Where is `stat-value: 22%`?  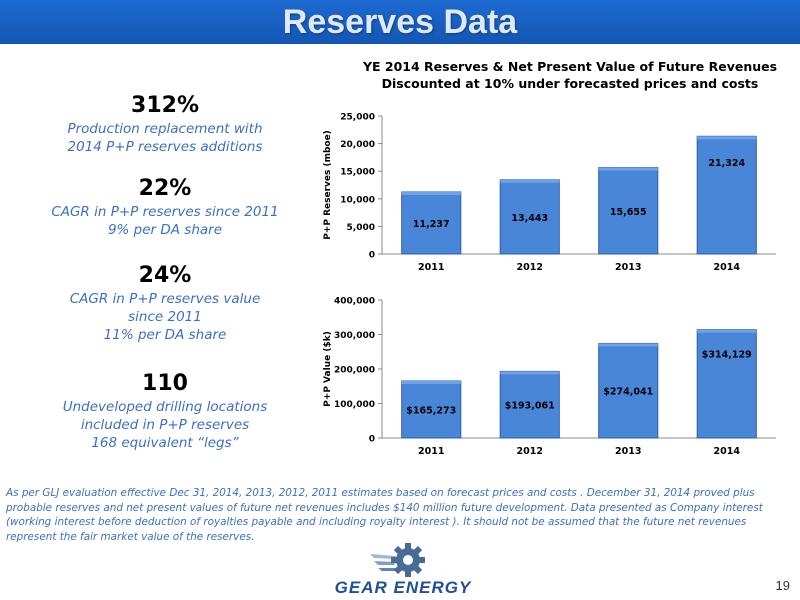 stat-value: 22% is located at coordinates (165, 188).